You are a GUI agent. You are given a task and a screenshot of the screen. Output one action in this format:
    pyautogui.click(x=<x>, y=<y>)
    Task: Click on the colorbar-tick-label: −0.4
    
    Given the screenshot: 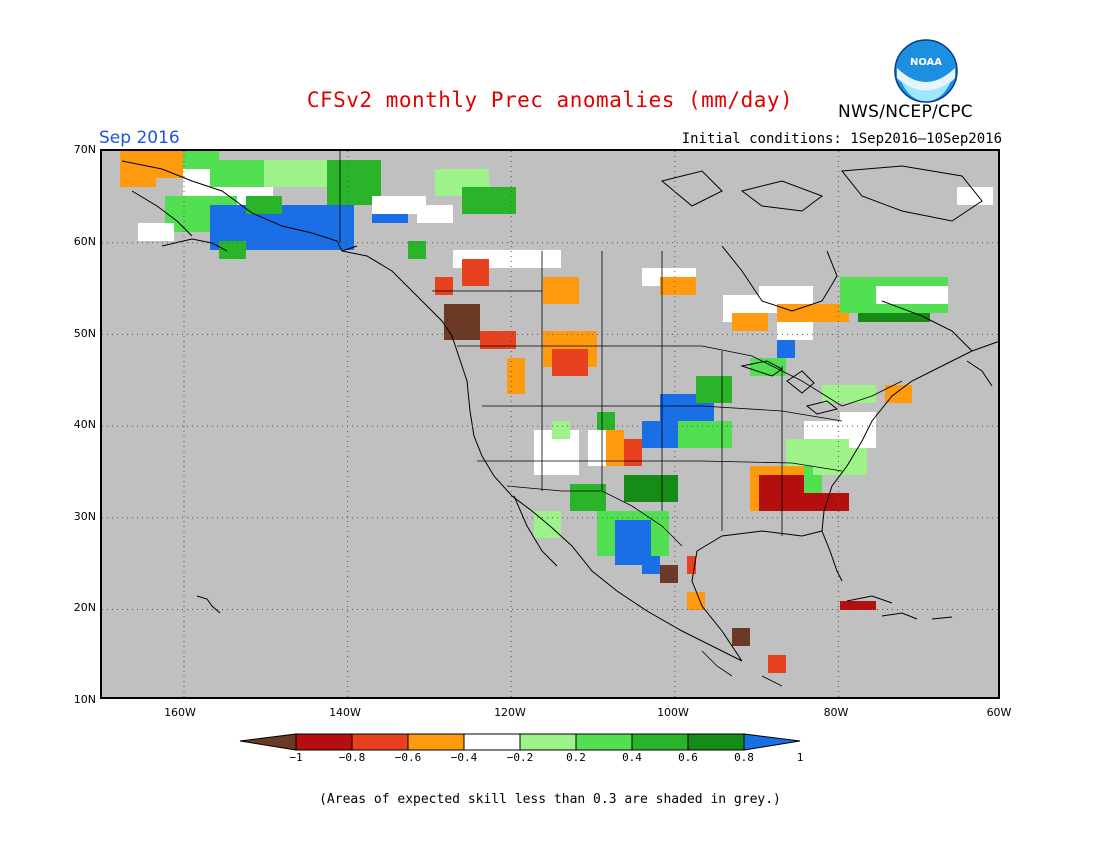 What is the action you would take?
    pyautogui.click(x=464, y=757)
    